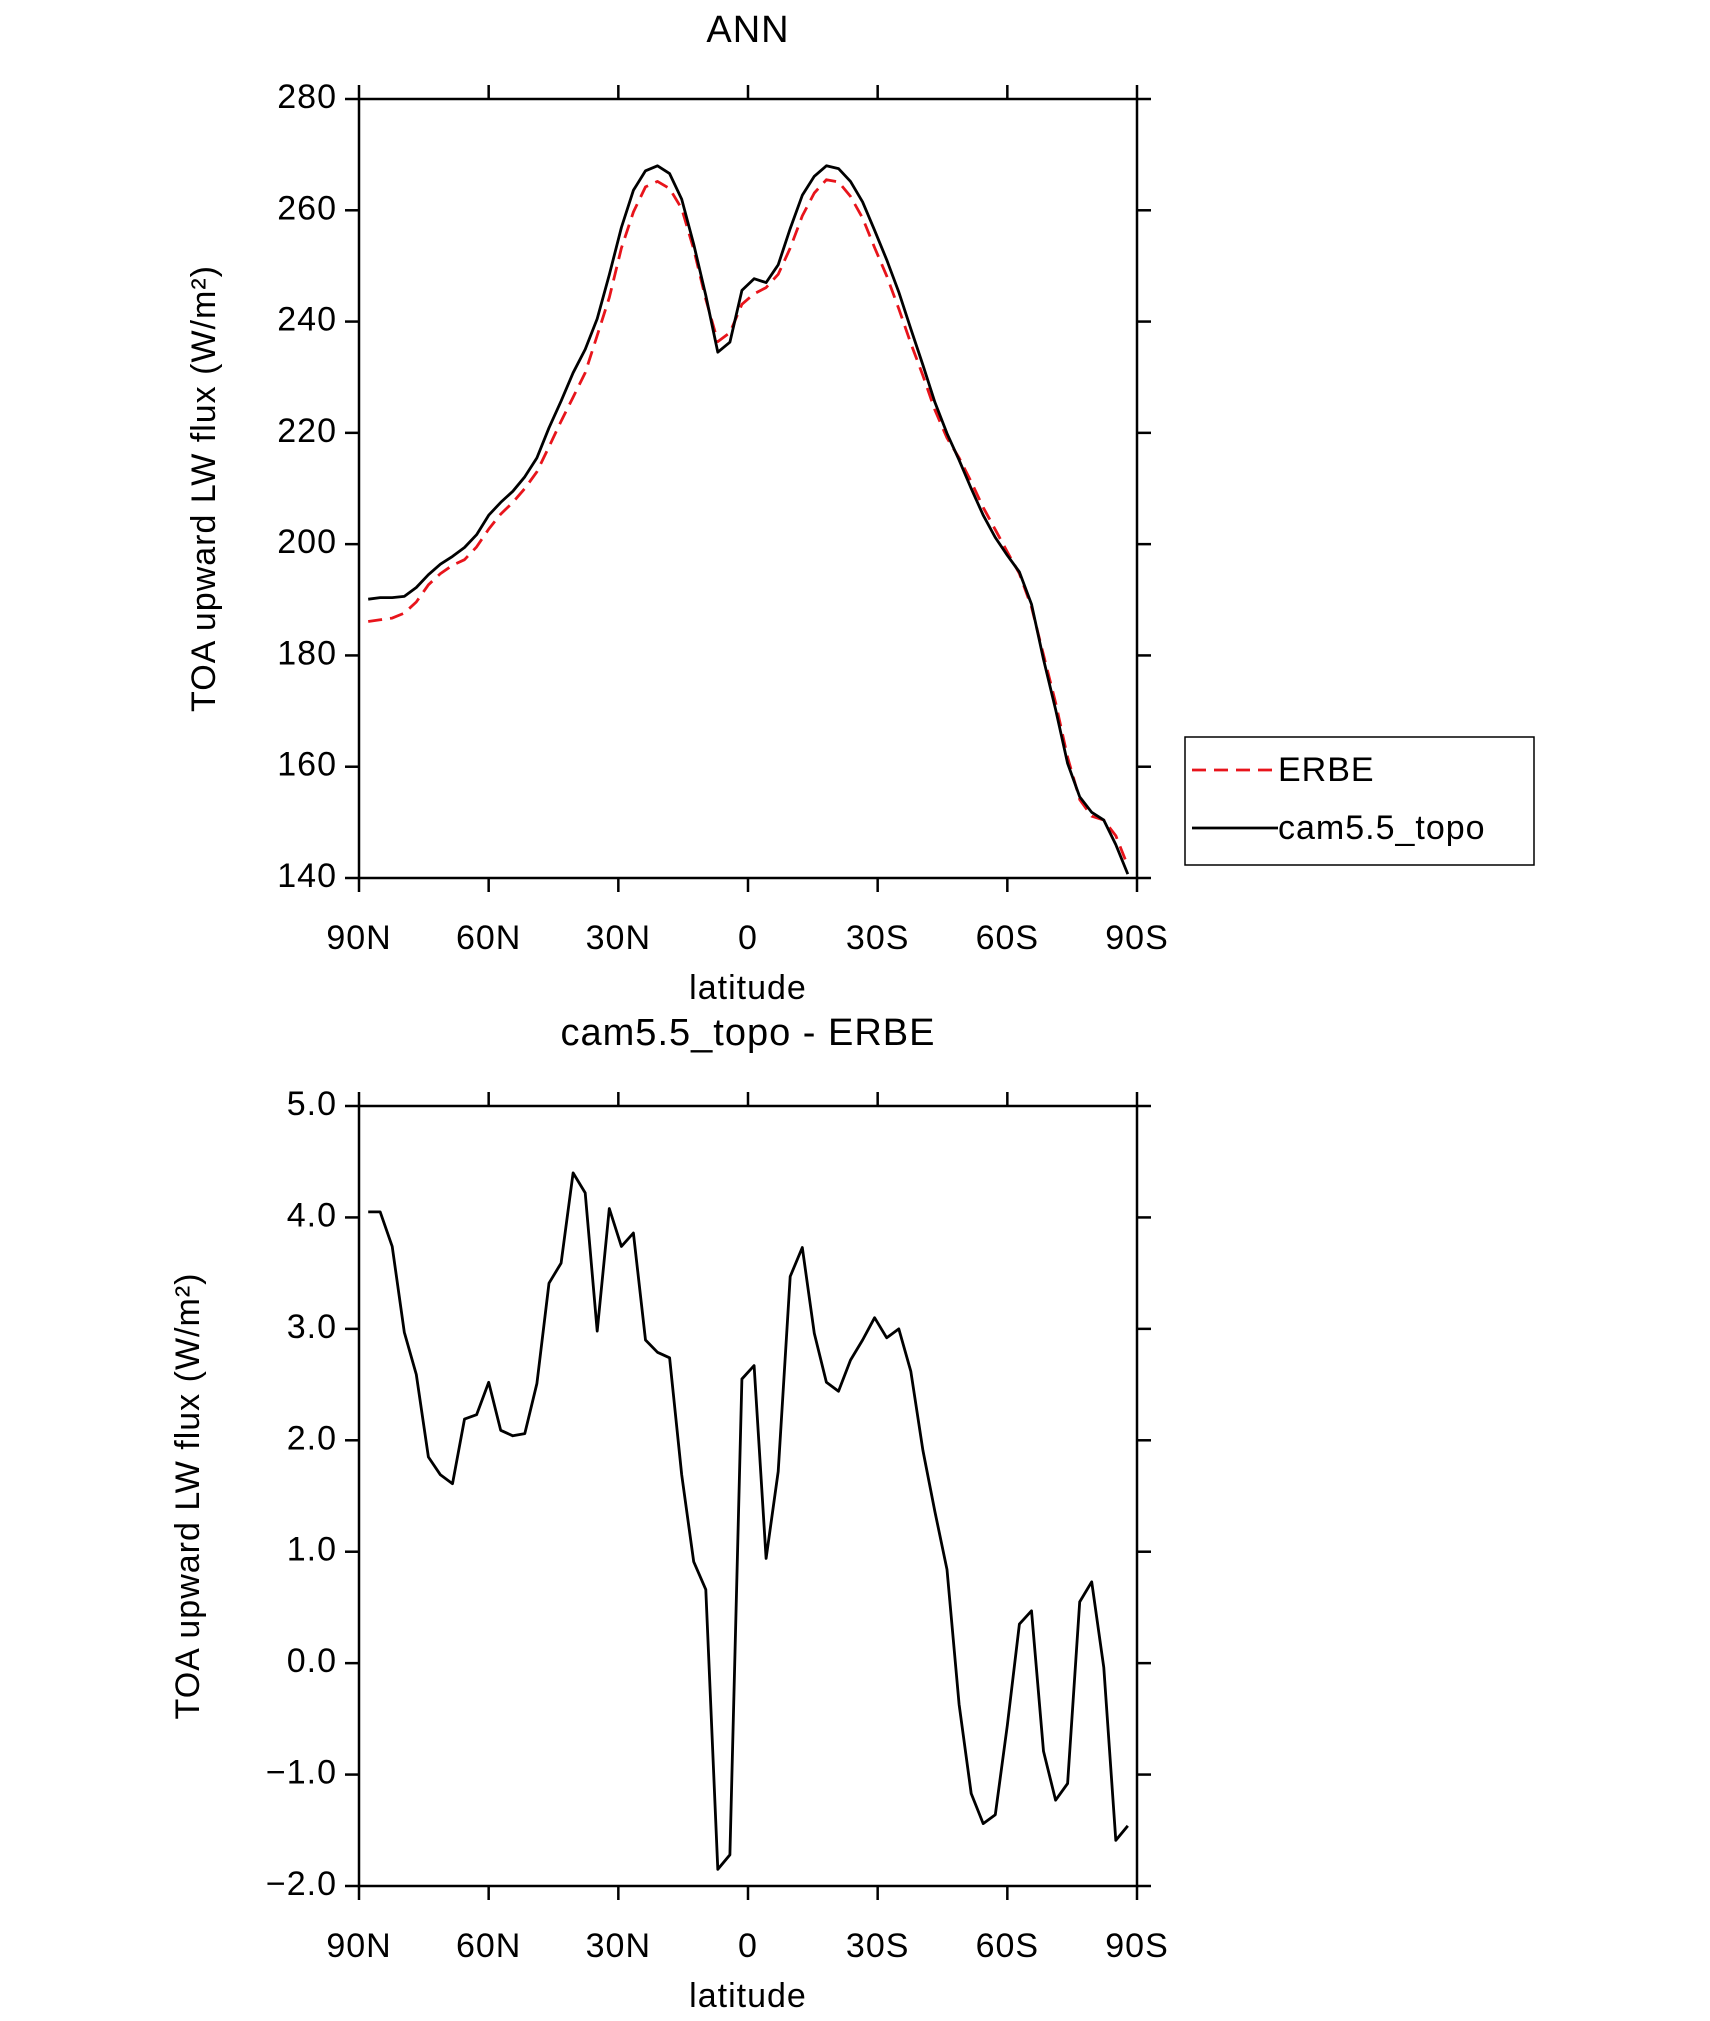  I want to click on y-tick-label: 2.0, so click(312, 1438).